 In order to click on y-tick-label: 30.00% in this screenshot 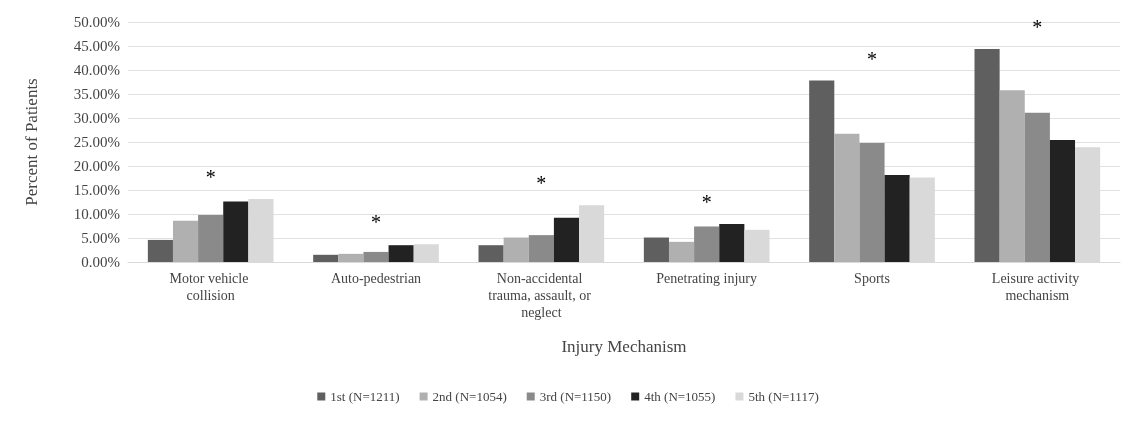, I will do `click(96, 118)`.